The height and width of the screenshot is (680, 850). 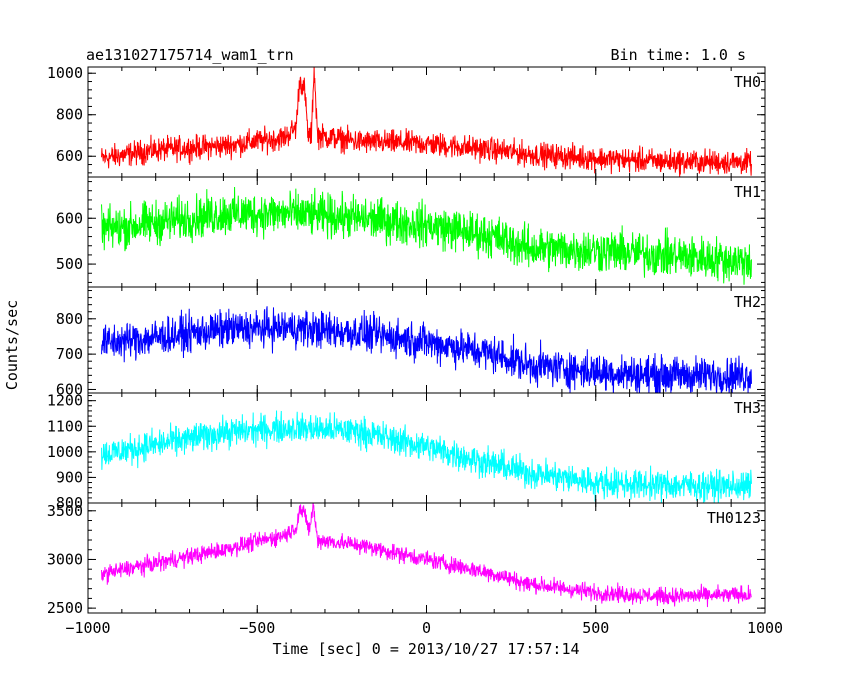 I want to click on panel-label-th0: TH0, so click(x=747, y=82).